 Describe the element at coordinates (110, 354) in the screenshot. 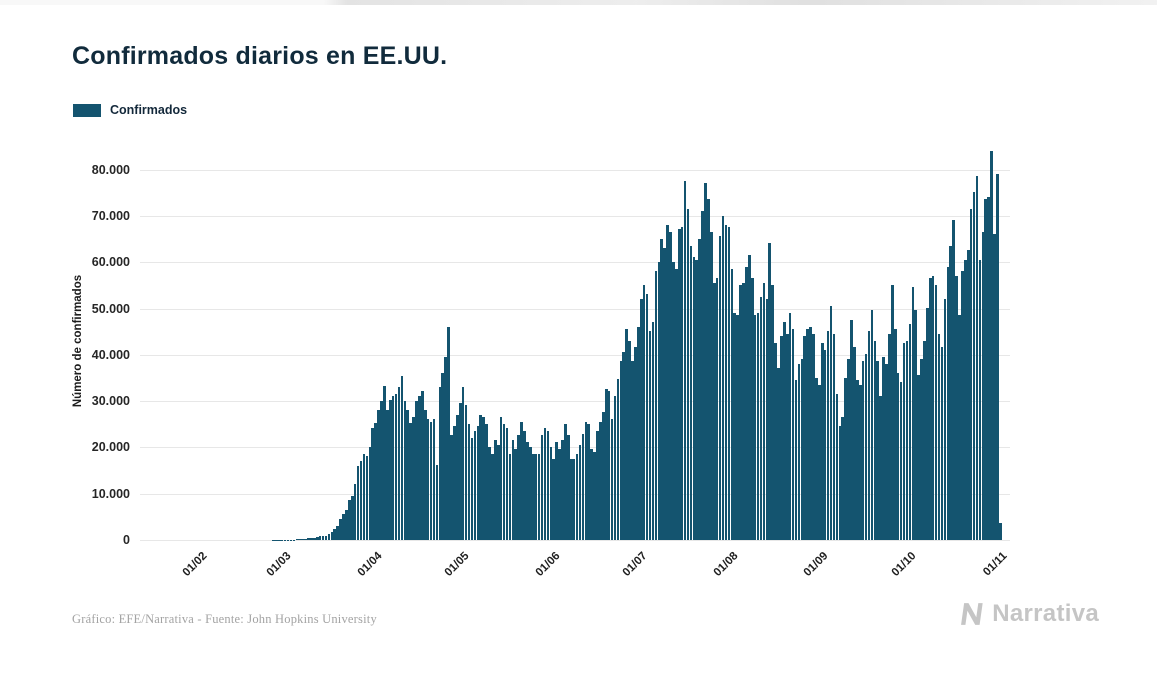

I see `y-tick-label: 40.000` at that location.